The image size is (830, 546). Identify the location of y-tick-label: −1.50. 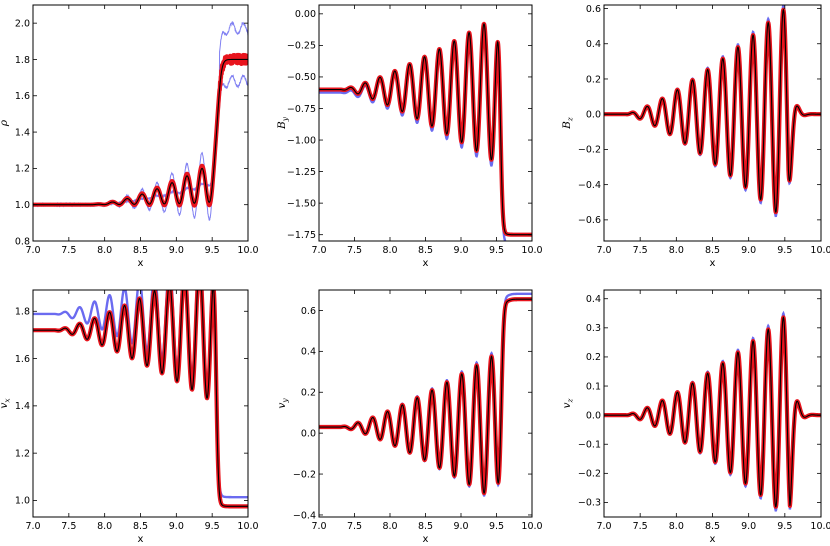
(301, 203).